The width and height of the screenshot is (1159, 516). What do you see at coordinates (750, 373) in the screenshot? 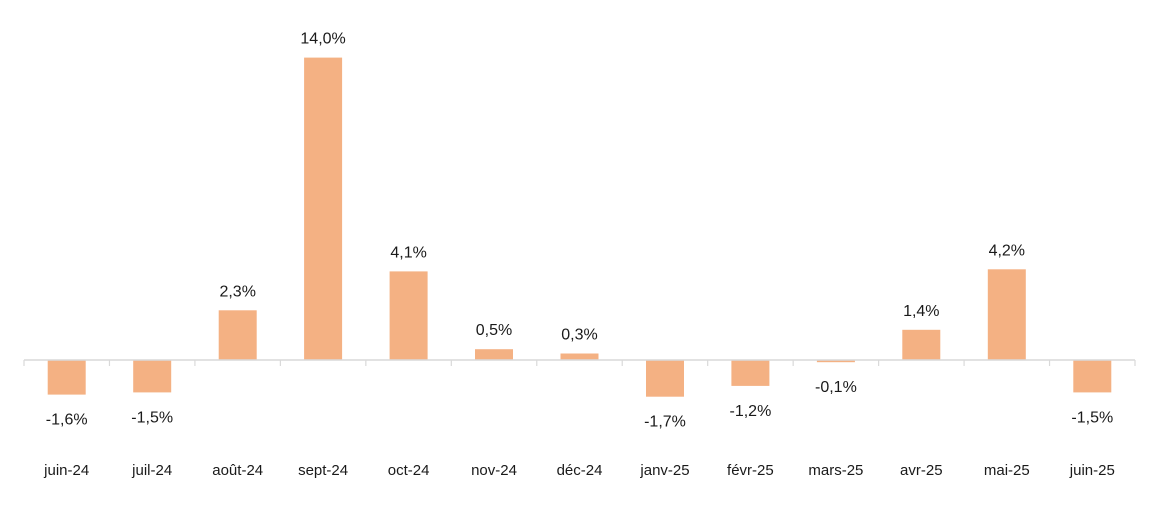
I see `bar-févr-25` at bounding box center [750, 373].